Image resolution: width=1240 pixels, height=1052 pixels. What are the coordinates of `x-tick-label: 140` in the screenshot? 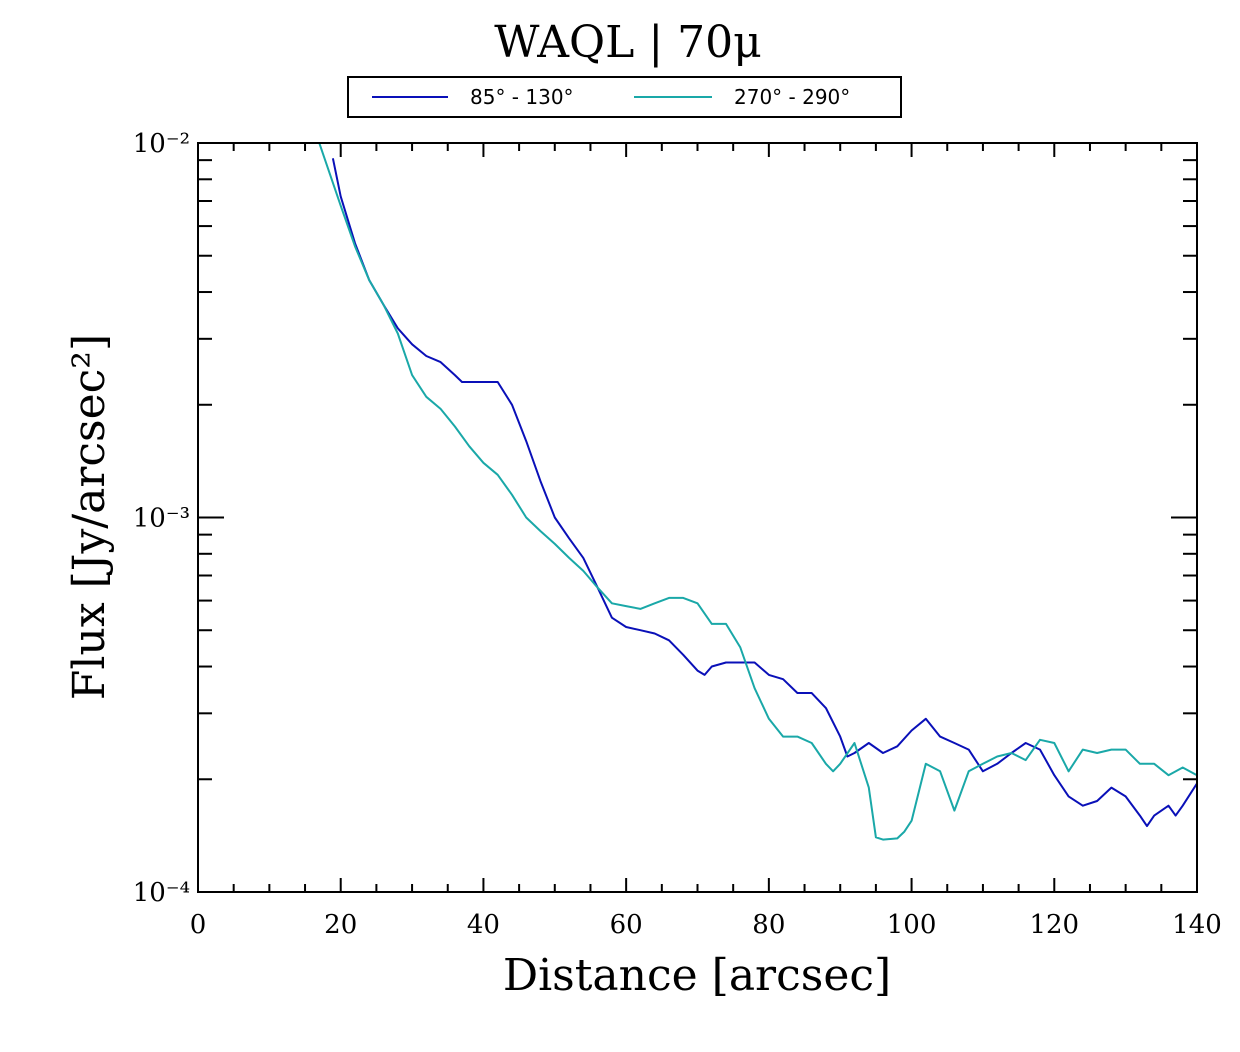 It's located at (1197, 925).